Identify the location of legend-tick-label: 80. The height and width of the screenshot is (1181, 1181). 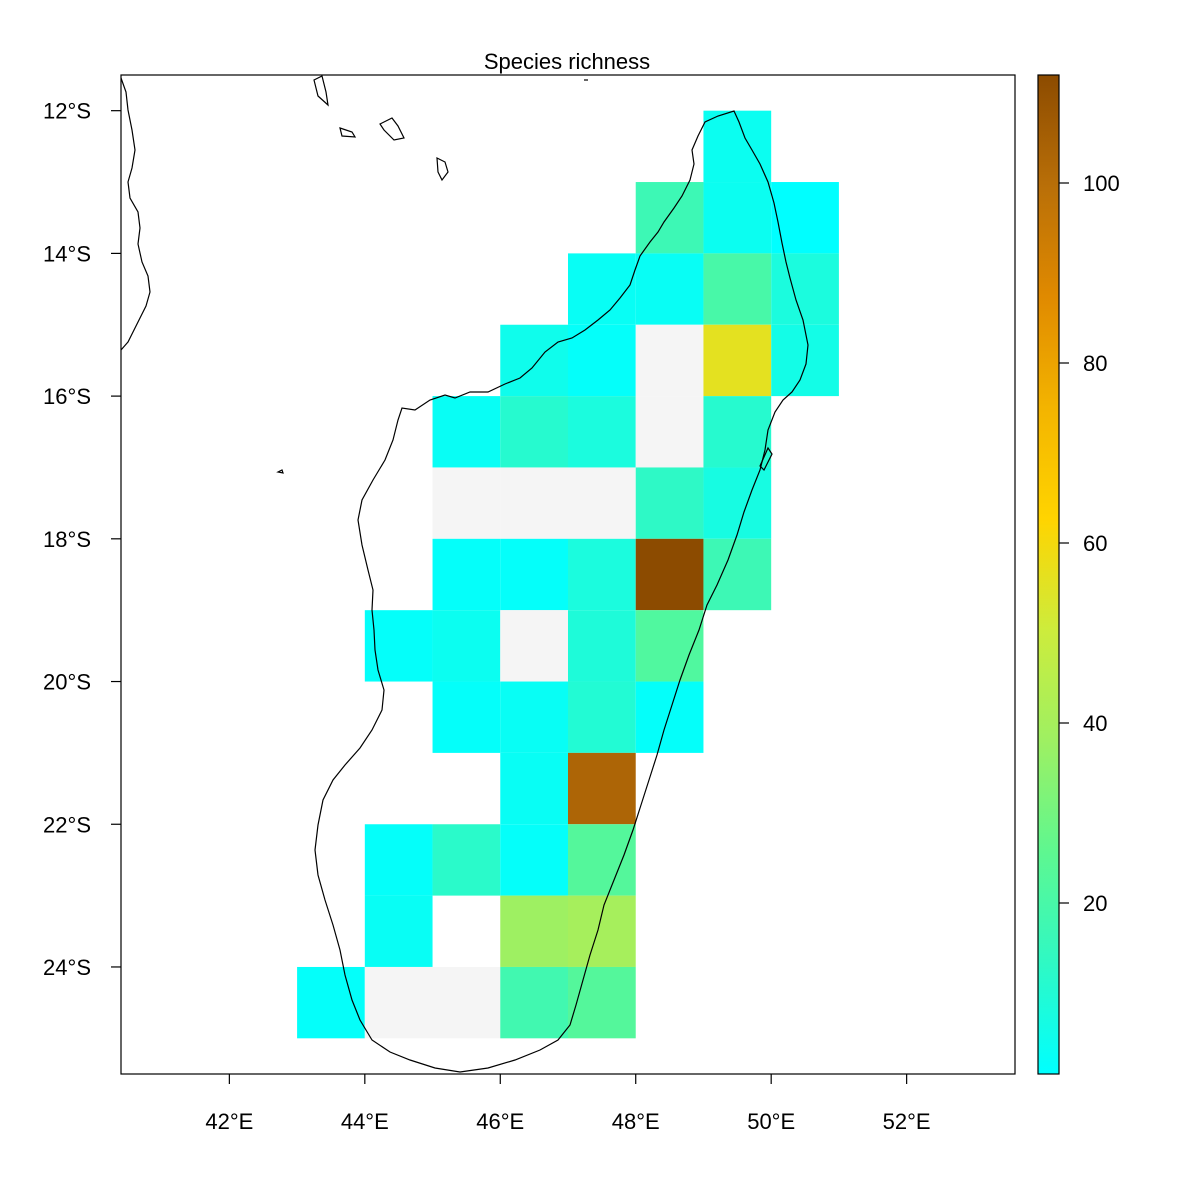
(1095, 363).